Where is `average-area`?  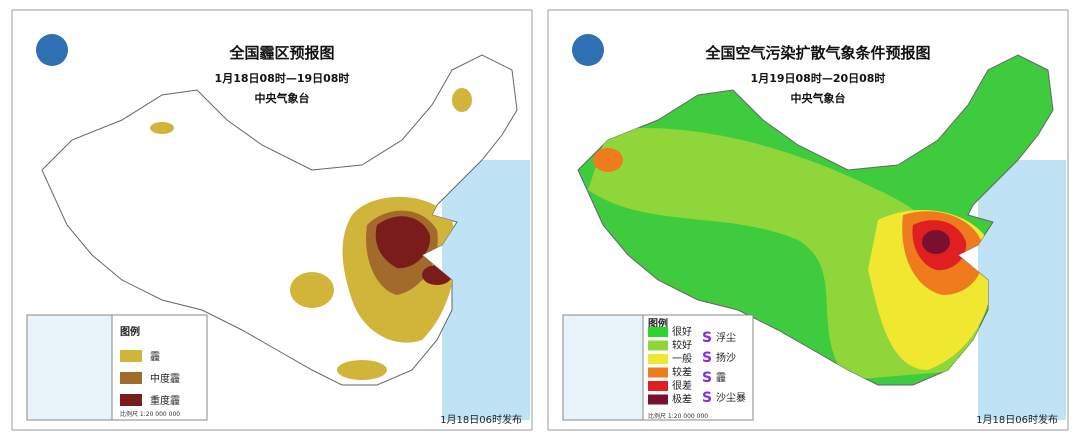 average-area is located at coordinates (908, 315).